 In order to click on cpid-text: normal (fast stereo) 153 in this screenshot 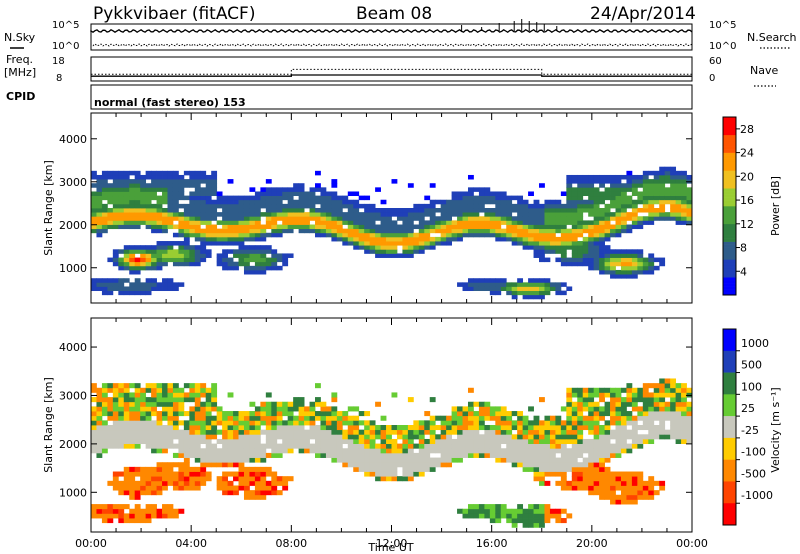, I will do `click(170, 102)`.